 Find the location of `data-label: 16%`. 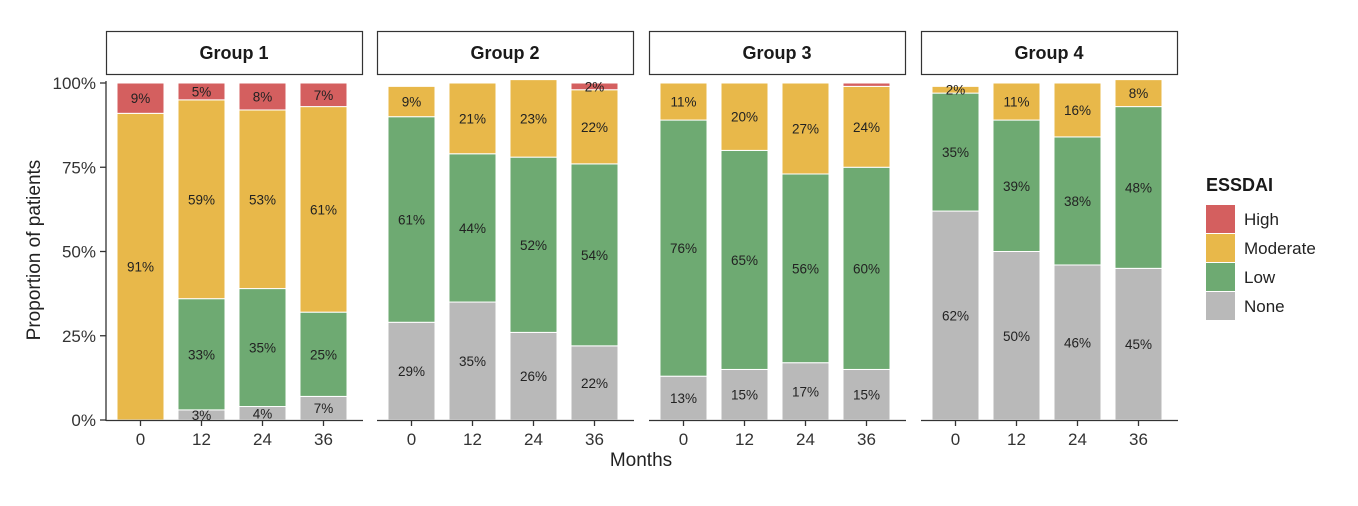

data-label: 16% is located at coordinates (1077, 110).